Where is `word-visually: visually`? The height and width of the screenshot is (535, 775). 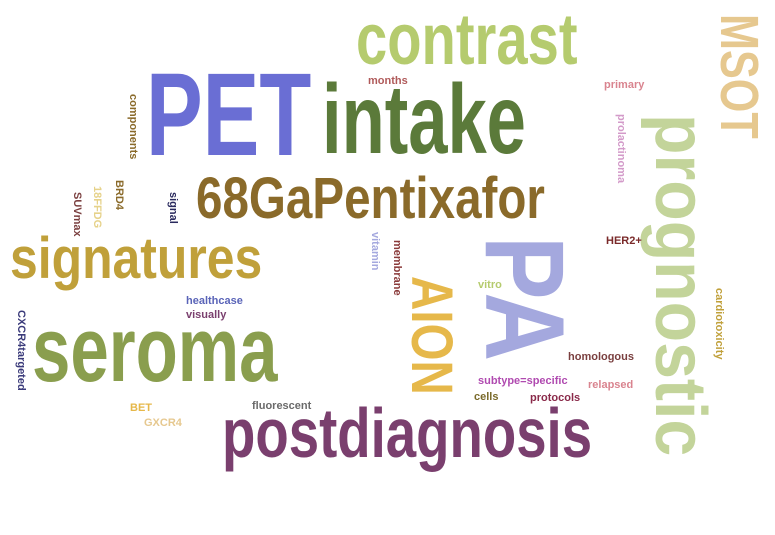
word-visually: visually is located at coordinates (206, 315).